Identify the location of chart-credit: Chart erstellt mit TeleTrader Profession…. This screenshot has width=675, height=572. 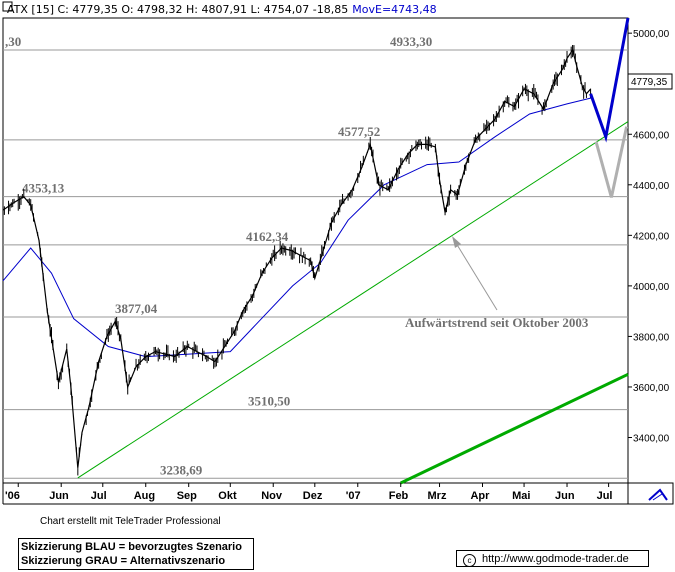
(130, 521).